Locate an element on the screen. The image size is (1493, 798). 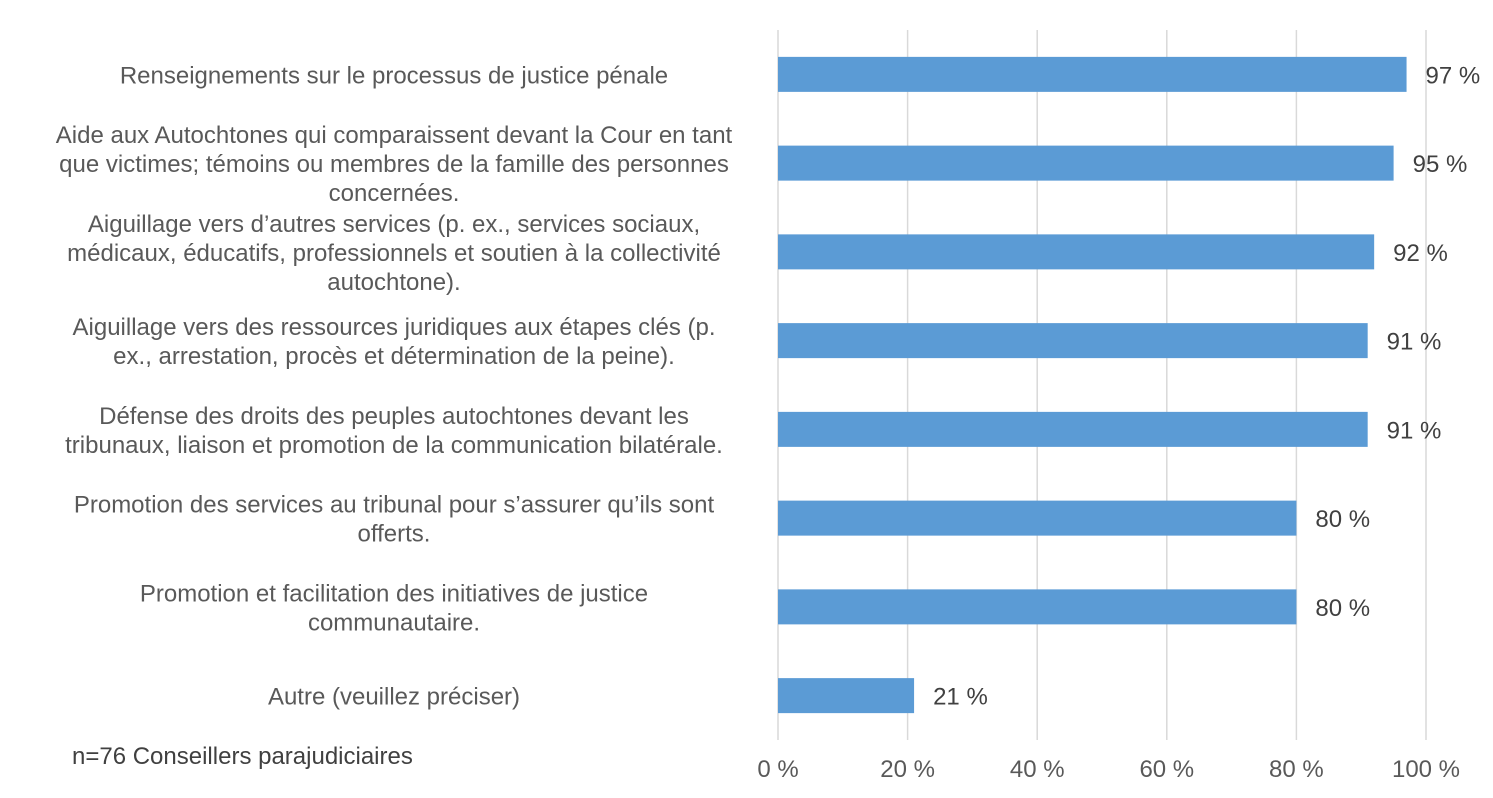
x-tick-label-20: 20 % is located at coordinates (907, 769).